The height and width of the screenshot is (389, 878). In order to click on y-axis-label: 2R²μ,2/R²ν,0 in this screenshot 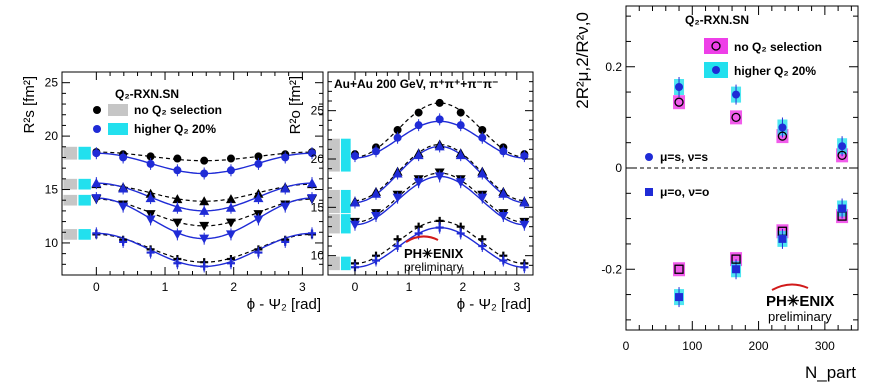, I will do `click(582, 60)`.